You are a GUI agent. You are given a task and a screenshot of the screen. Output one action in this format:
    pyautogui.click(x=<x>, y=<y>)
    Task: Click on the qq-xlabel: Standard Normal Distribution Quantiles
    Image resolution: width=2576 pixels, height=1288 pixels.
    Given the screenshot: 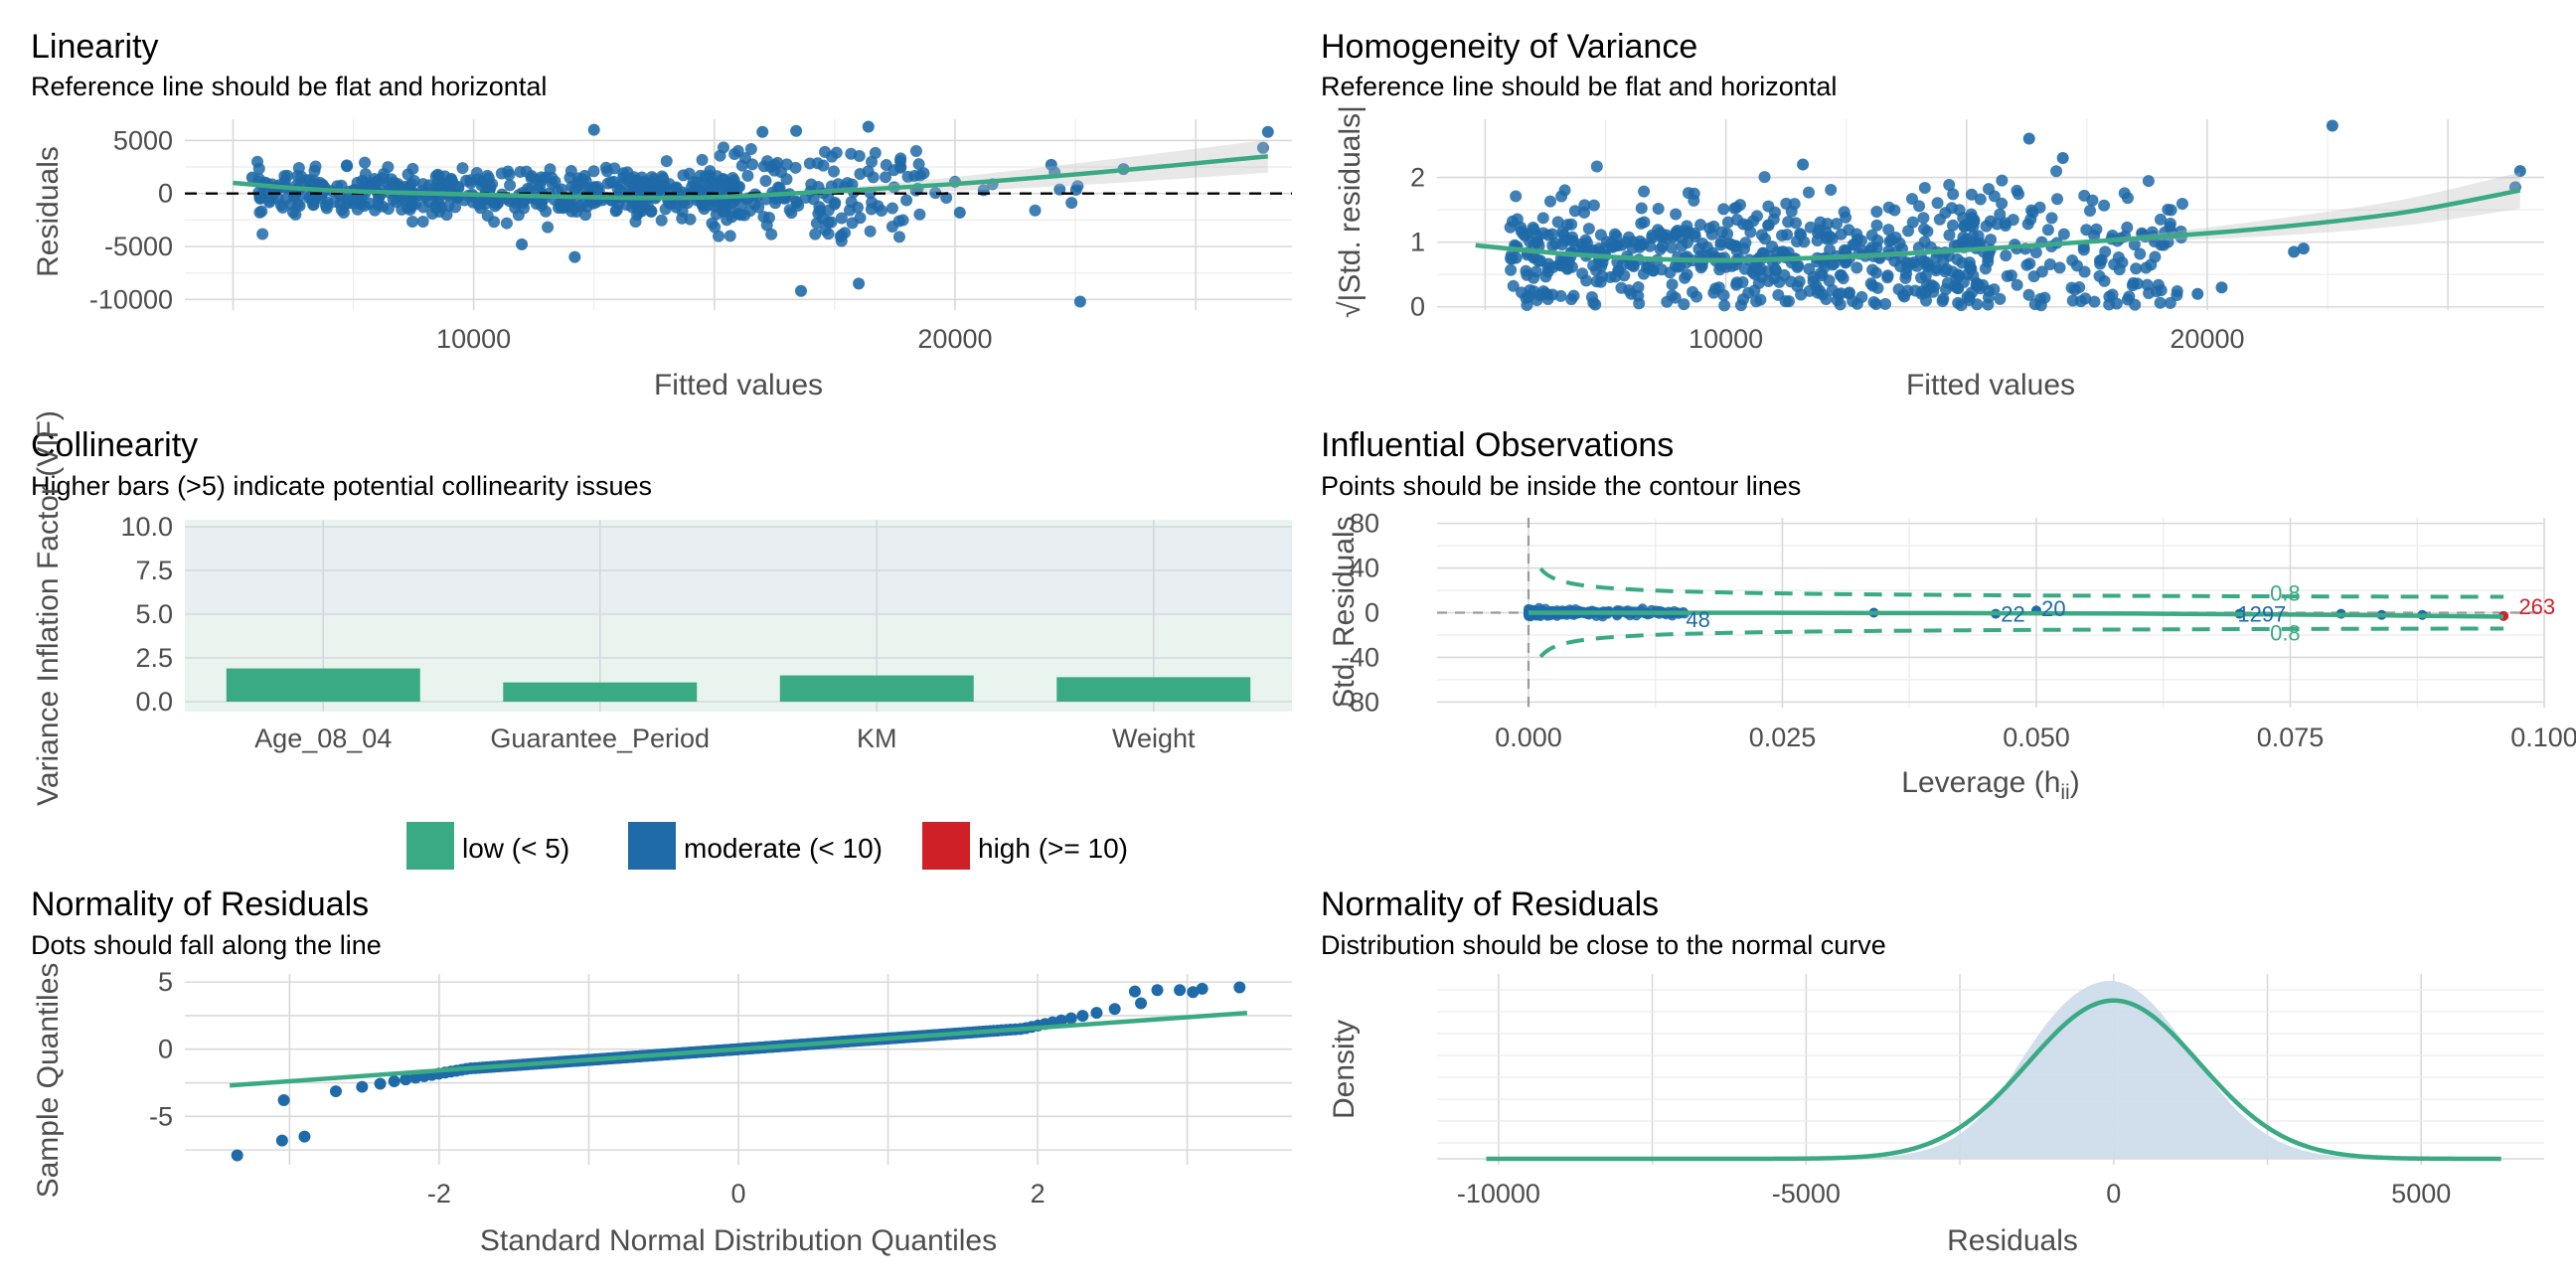 What is the action you would take?
    pyautogui.click(x=738, y=1240)
    